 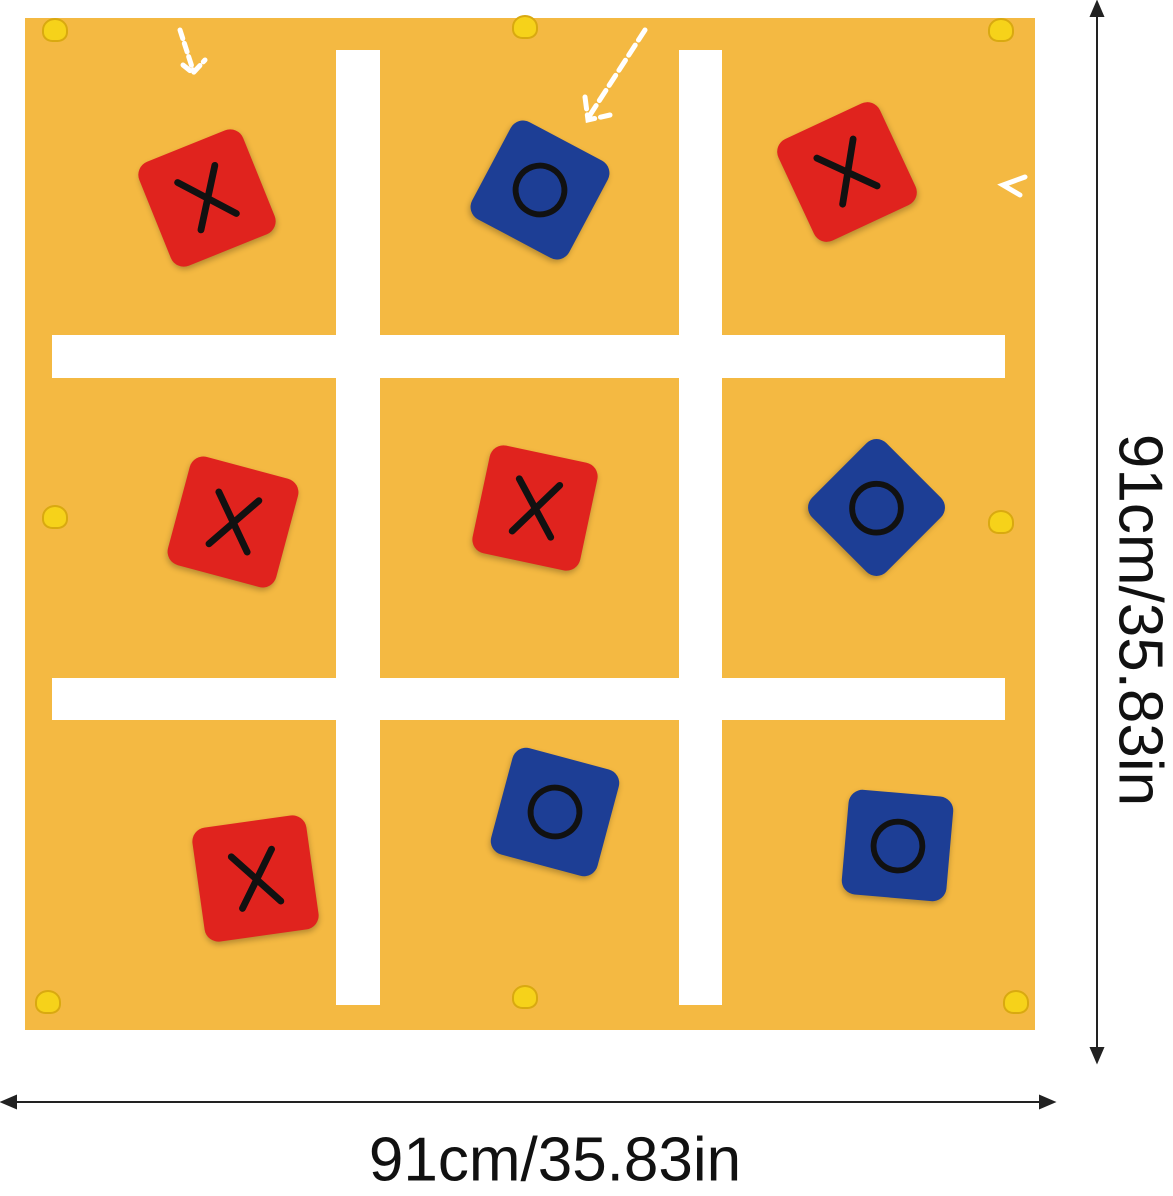 I want to click on width-arrow, so click(x=528, y=1102).